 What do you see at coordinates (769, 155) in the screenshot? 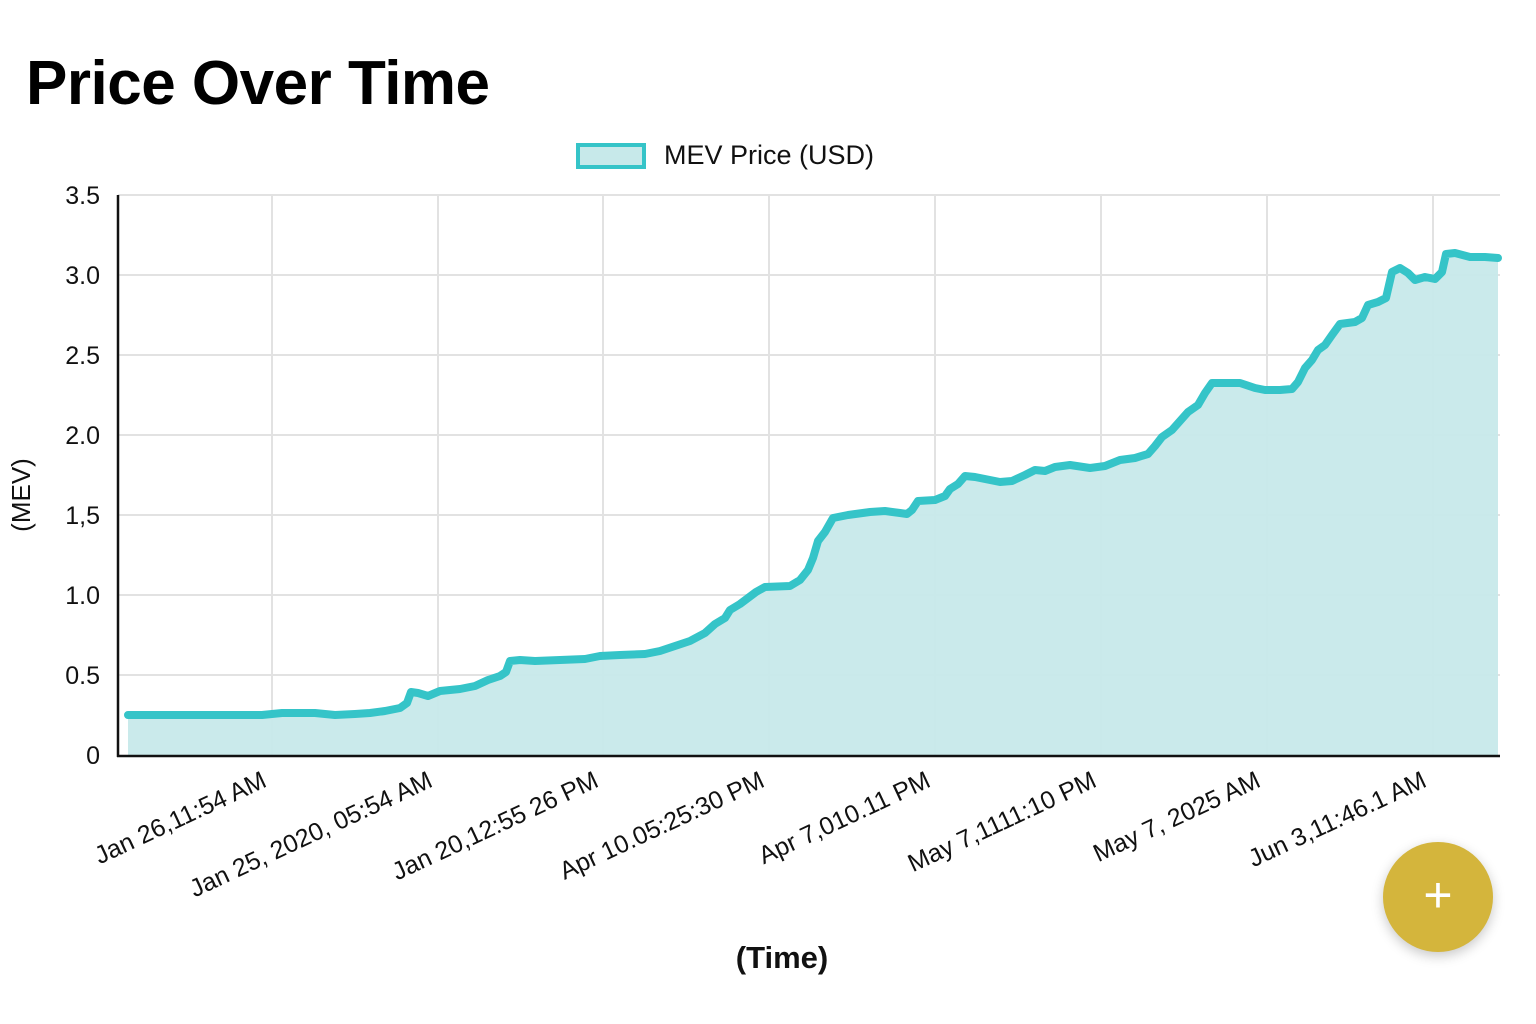
I see `legend-label: MEV Price (USD)` at bounding box center [769, 155].